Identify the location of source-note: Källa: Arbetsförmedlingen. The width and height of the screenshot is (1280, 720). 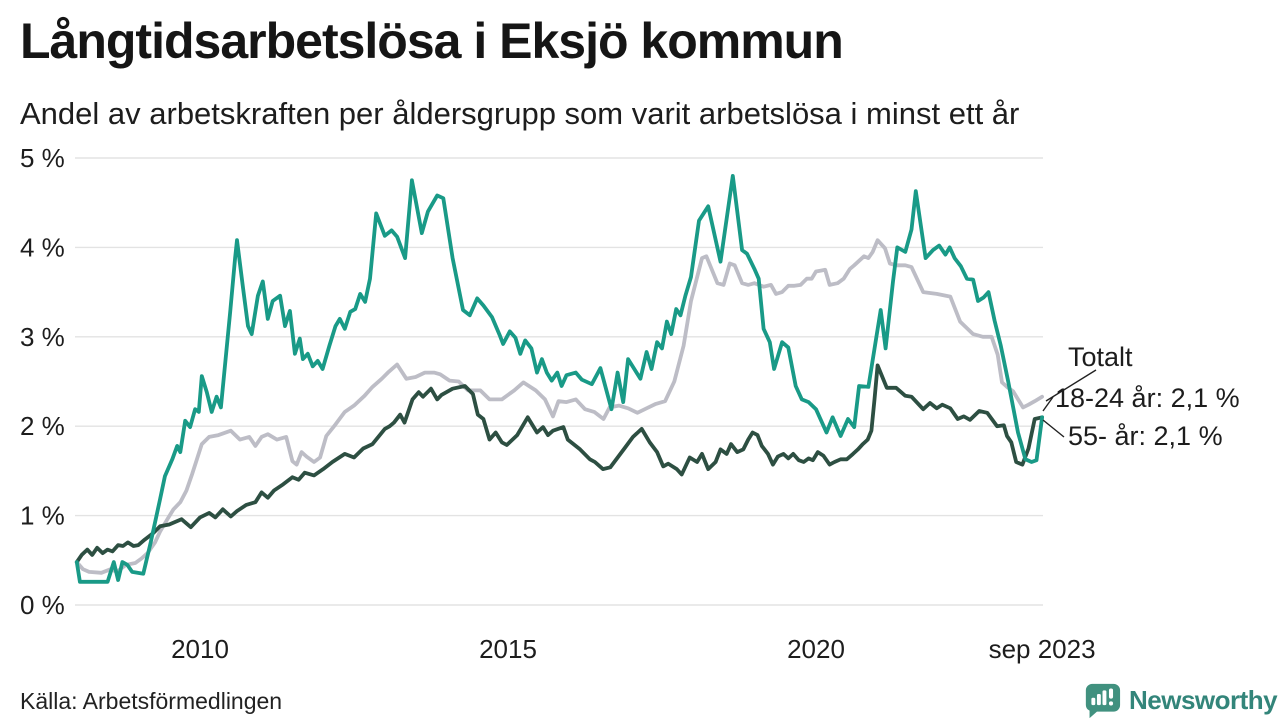
(151, 701).